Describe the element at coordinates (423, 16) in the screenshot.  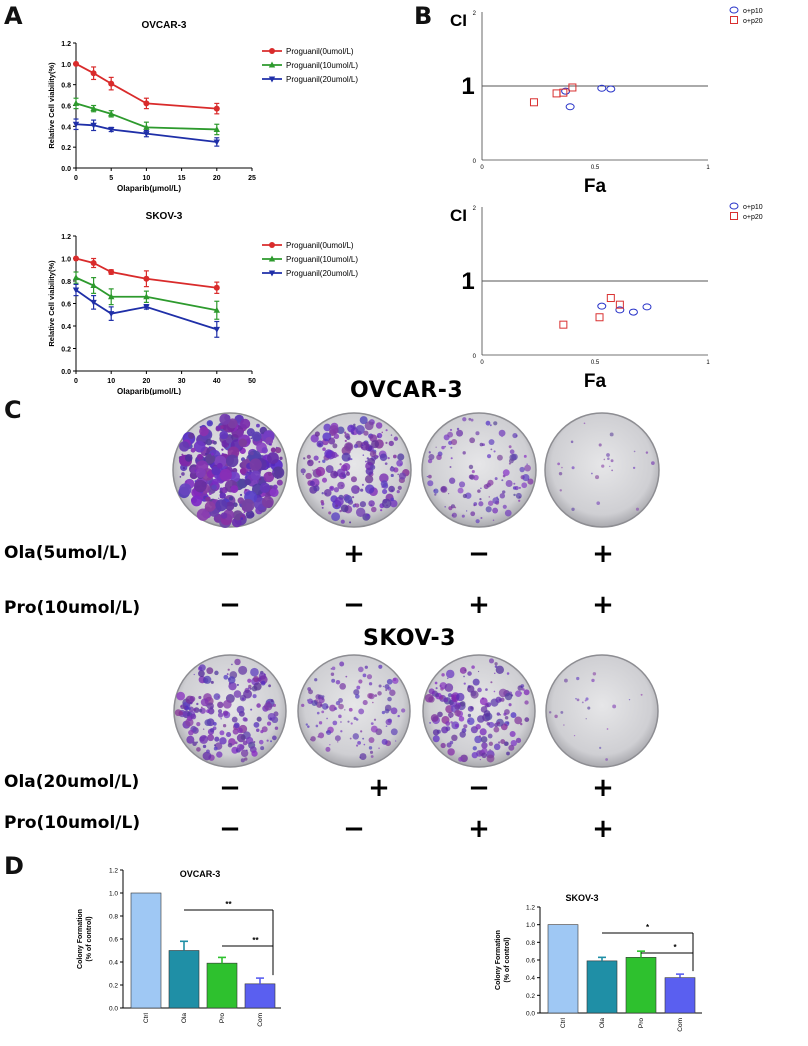
I see `panel-label-b: B` at that location.